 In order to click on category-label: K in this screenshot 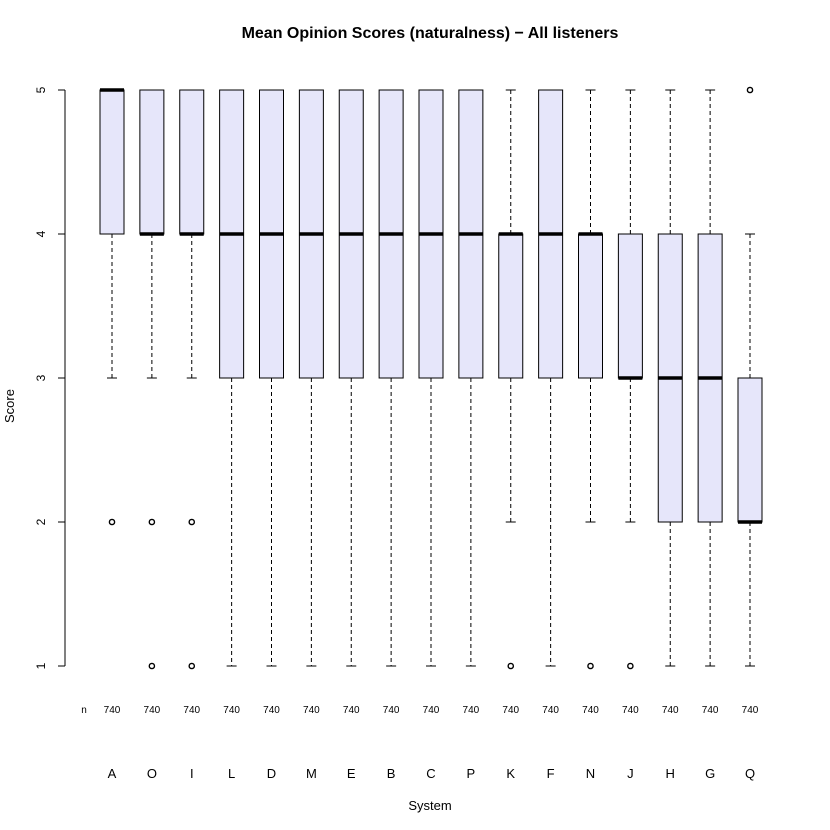, I will do `click(510, 773)`.